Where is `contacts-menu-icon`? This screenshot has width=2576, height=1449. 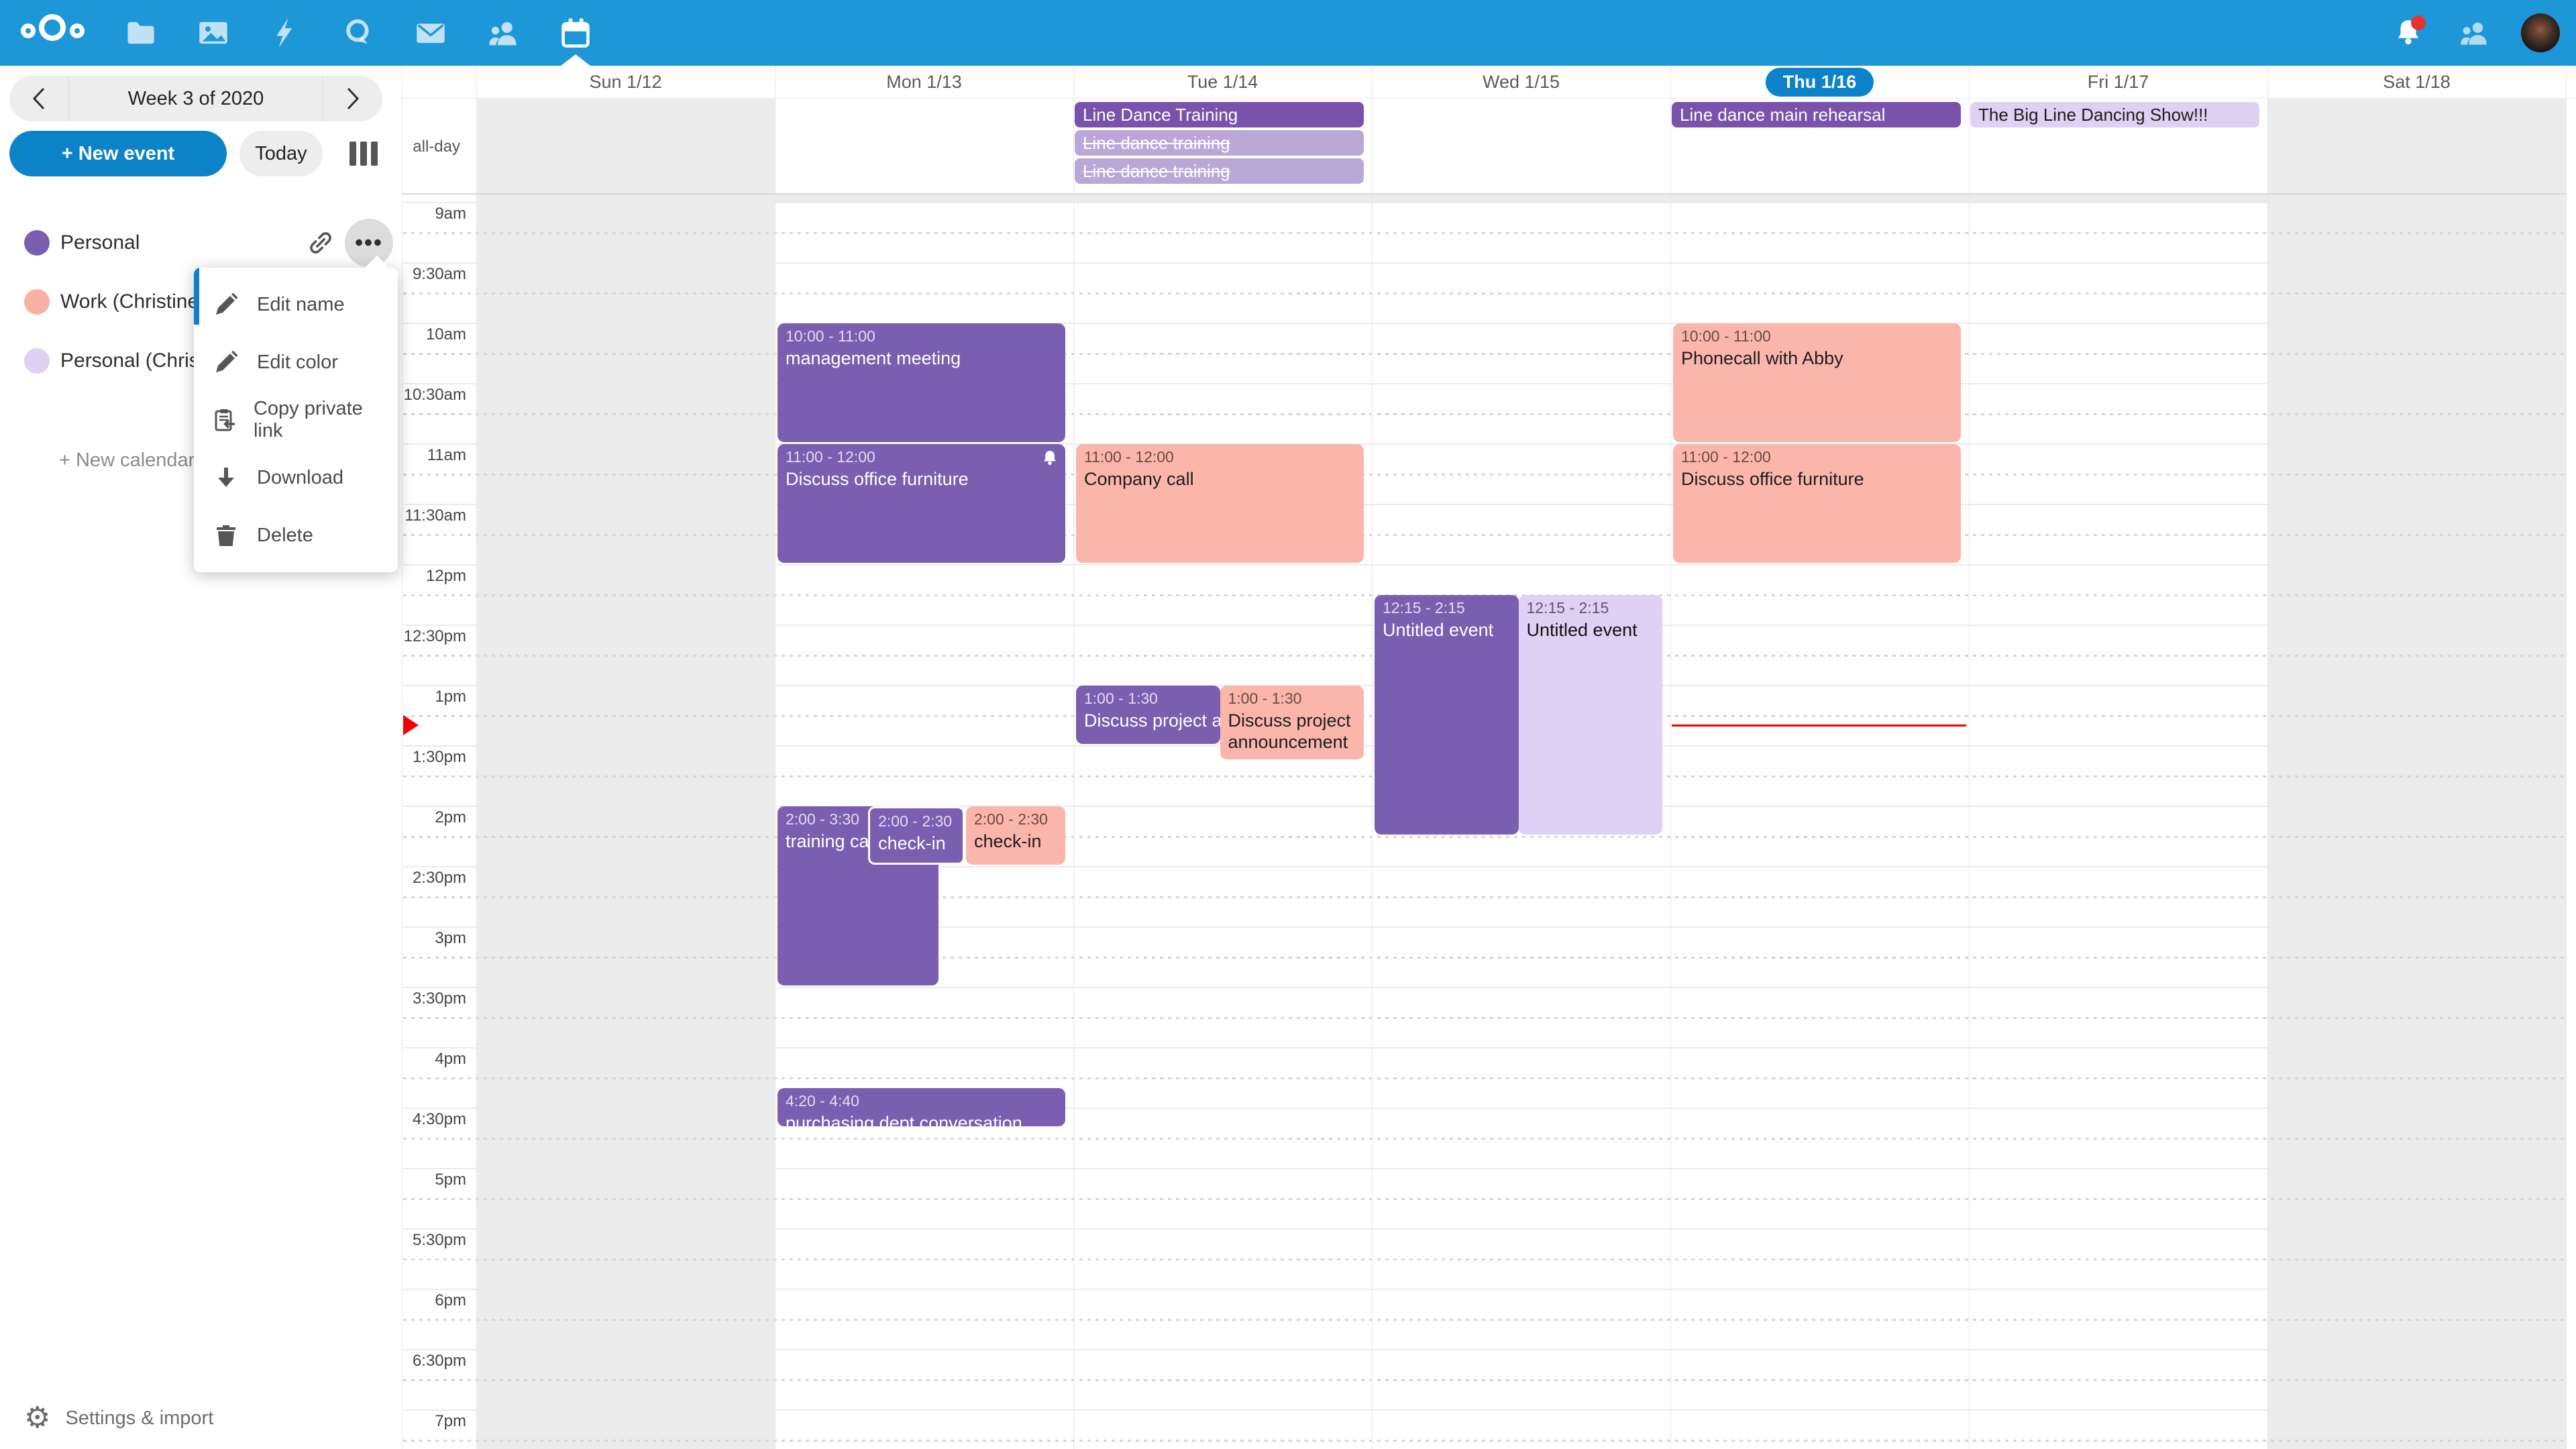
contacts-menu-icon is located at coordinates (2474, 33).